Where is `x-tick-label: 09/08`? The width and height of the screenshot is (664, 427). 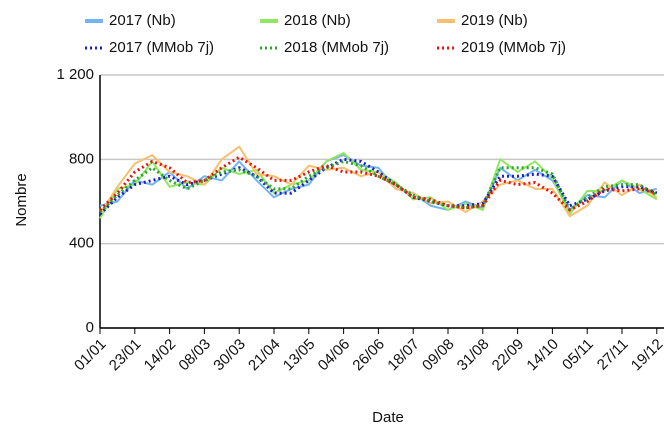
x-tick-label: 09/08 is located at coordinates (438, 355).